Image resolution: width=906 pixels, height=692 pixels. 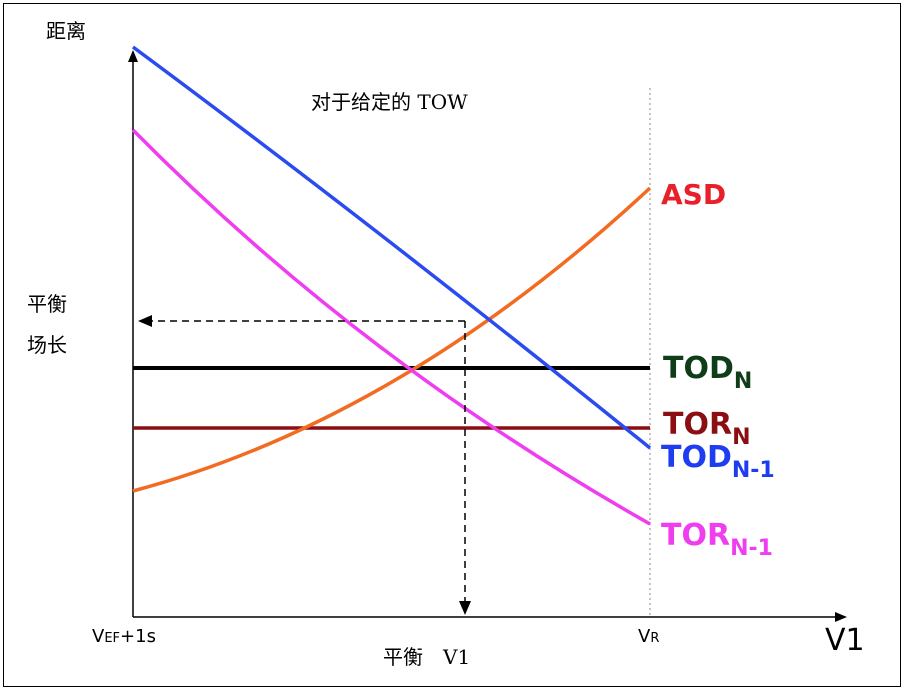 I want to click on balanced-field-length-label-2: 场长, so click(x=47, y=345).